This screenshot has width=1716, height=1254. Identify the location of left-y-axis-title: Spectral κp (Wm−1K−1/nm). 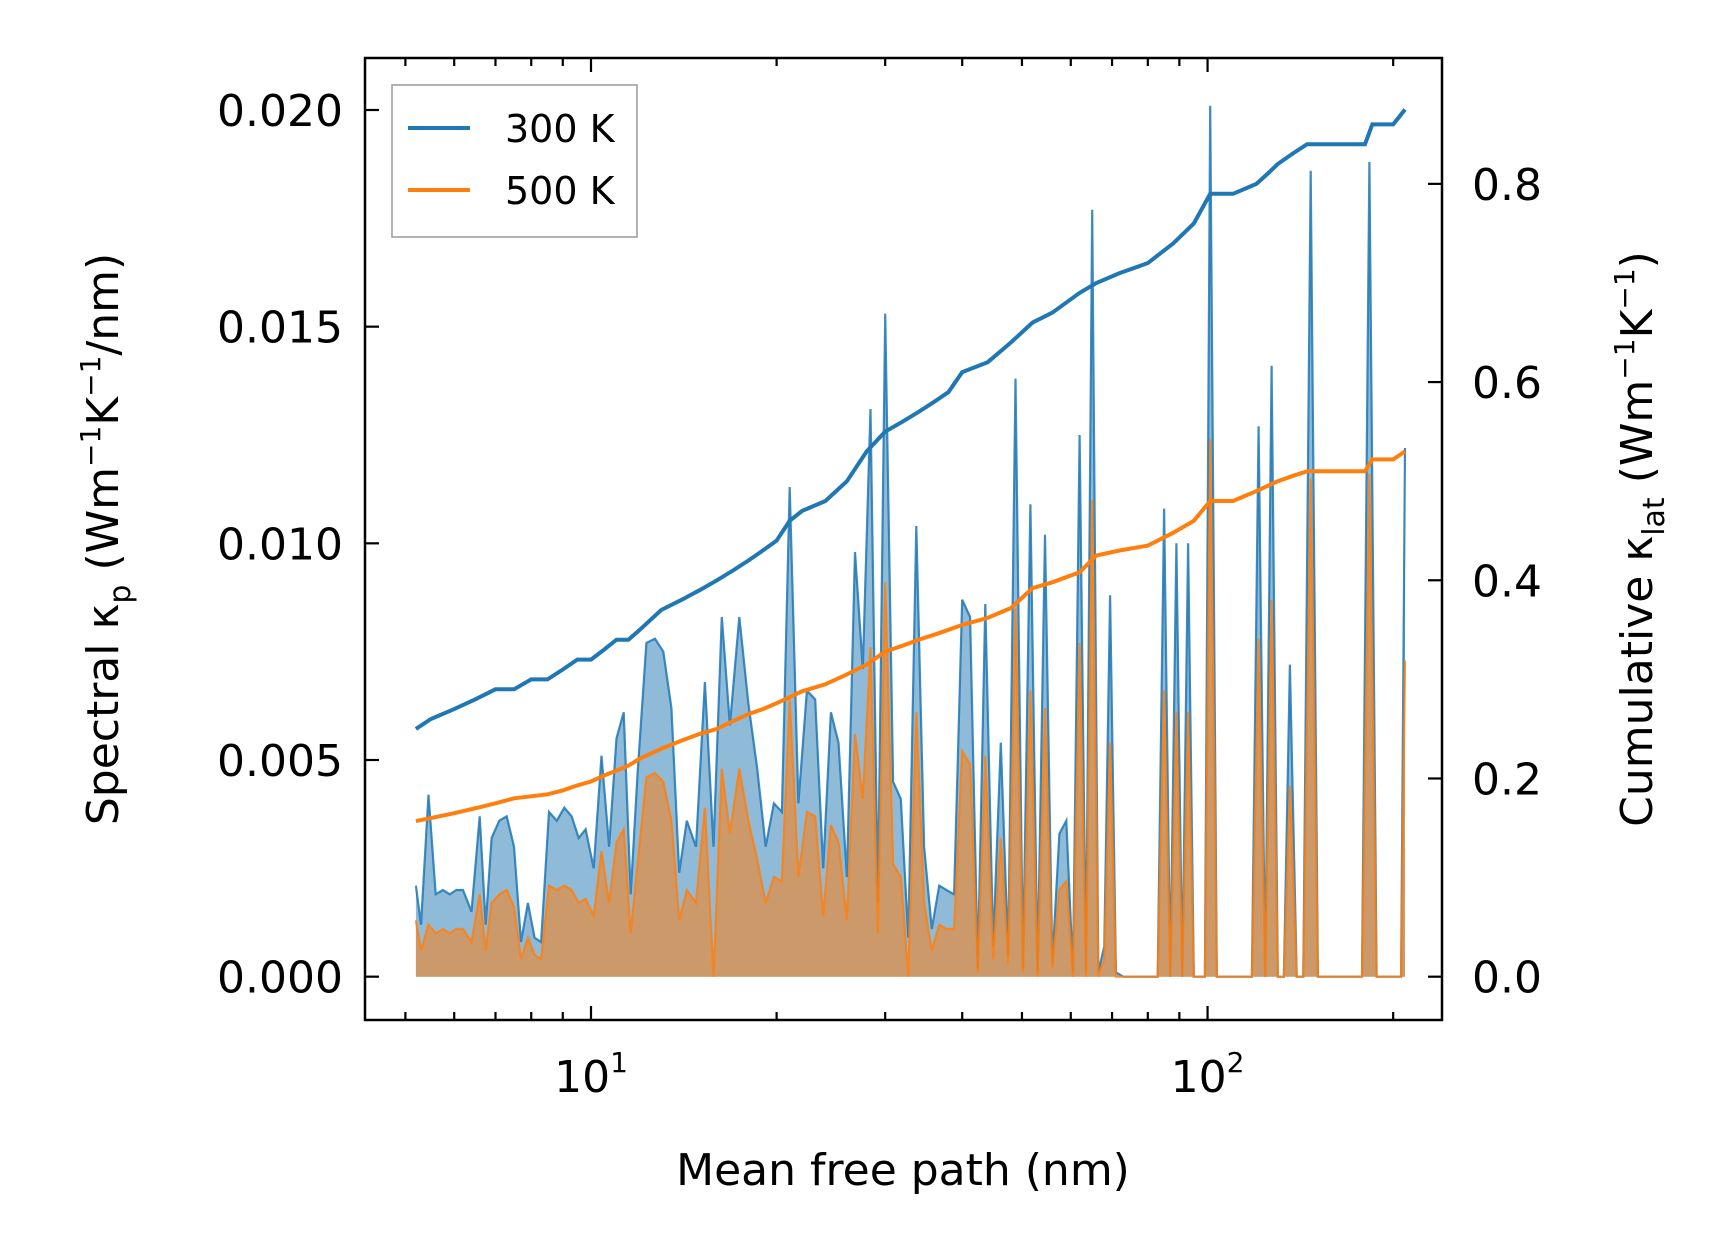
(106, 539).